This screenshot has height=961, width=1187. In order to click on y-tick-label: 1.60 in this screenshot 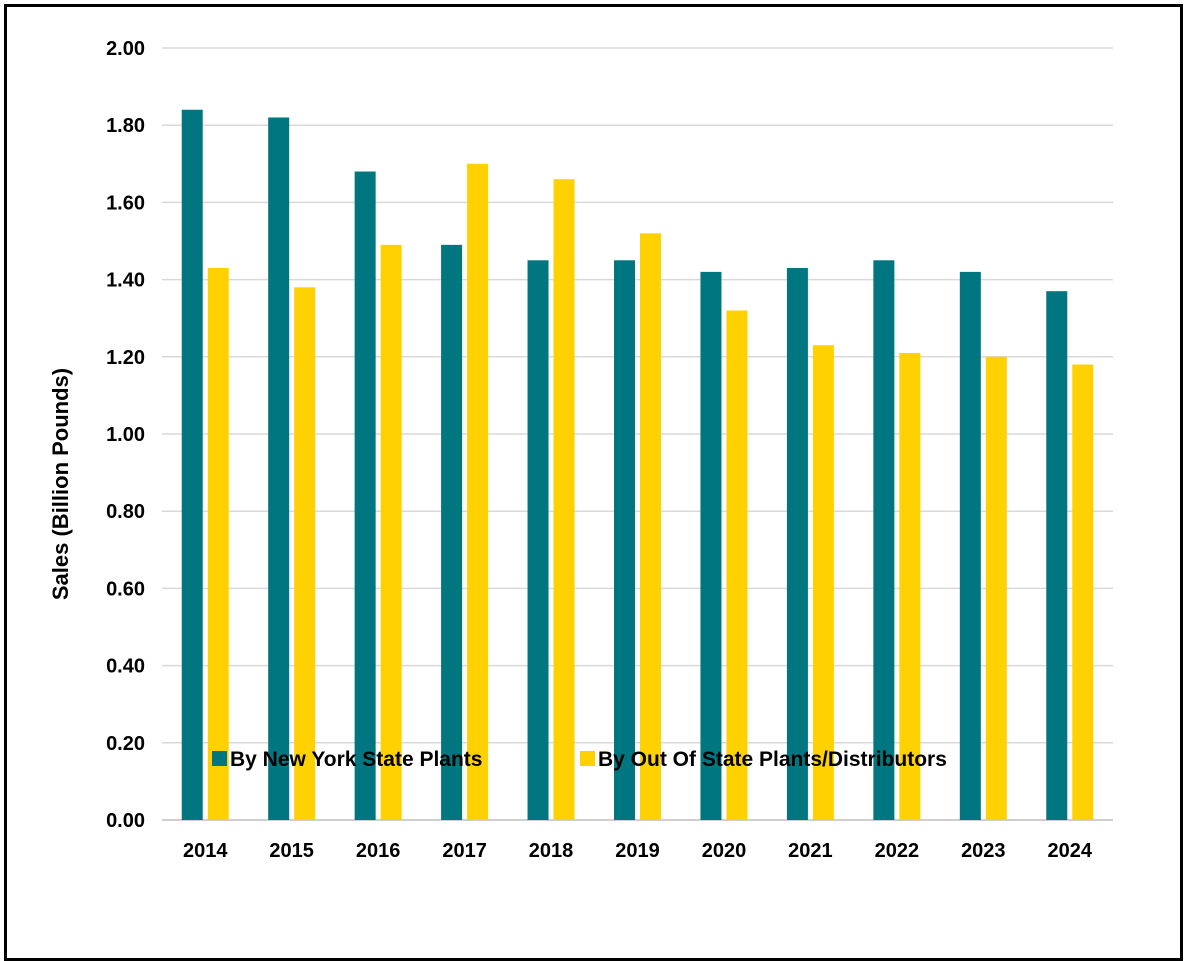, I will do `click(125, 203)`.